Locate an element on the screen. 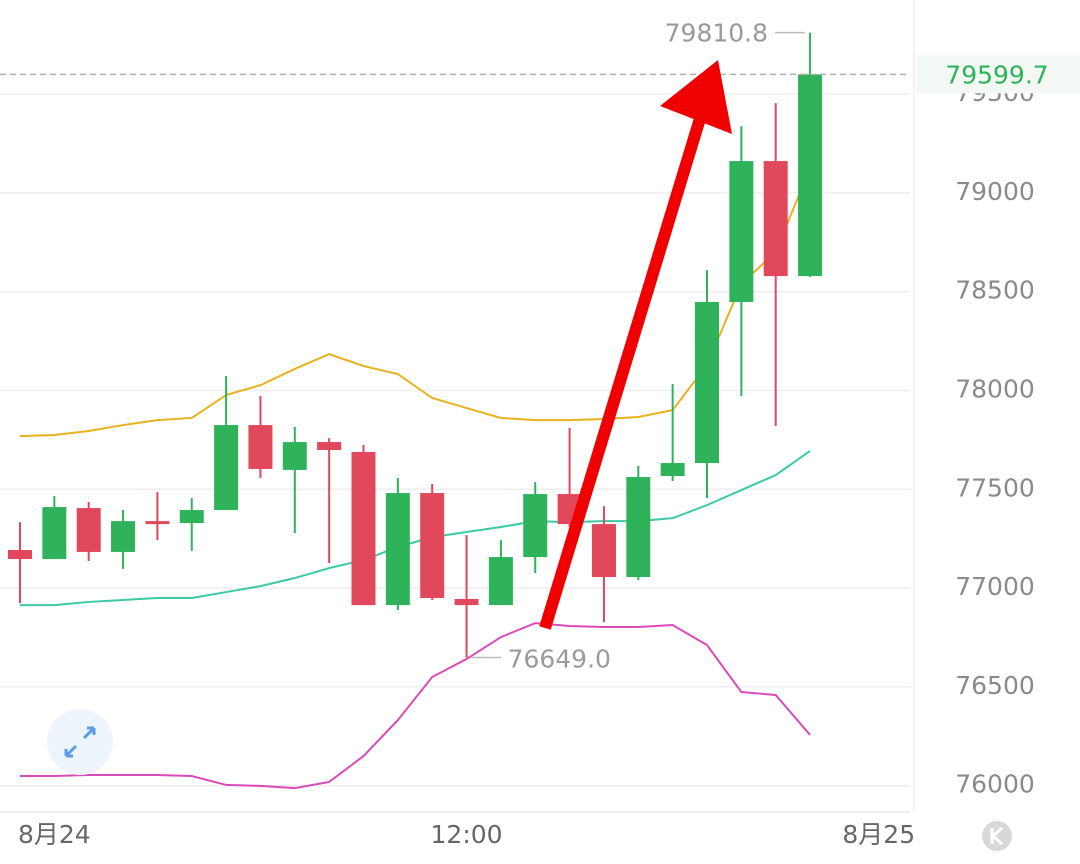  annotation-label: 76649.0 is located at coordinates (559, 658).